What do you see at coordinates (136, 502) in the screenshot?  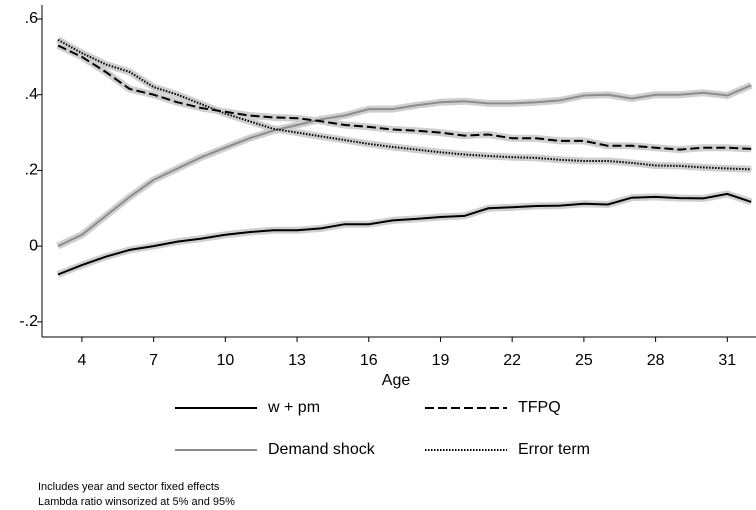 I see `note: Lambda ratio winsorized at 5% and 95%` at bounding box center [136, 502].